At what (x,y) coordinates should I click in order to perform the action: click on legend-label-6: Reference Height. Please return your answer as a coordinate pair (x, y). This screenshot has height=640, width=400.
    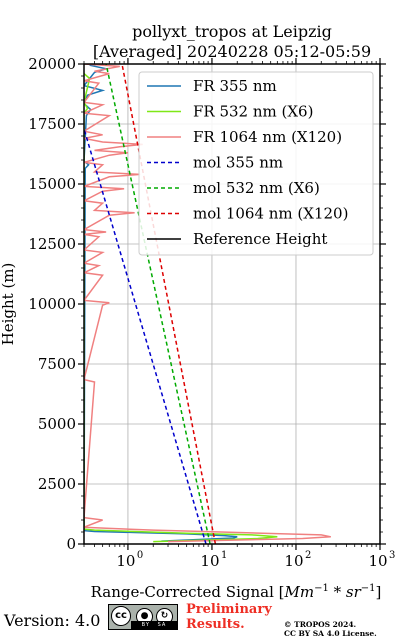
    Looking at the image, I should click on (260, 239).